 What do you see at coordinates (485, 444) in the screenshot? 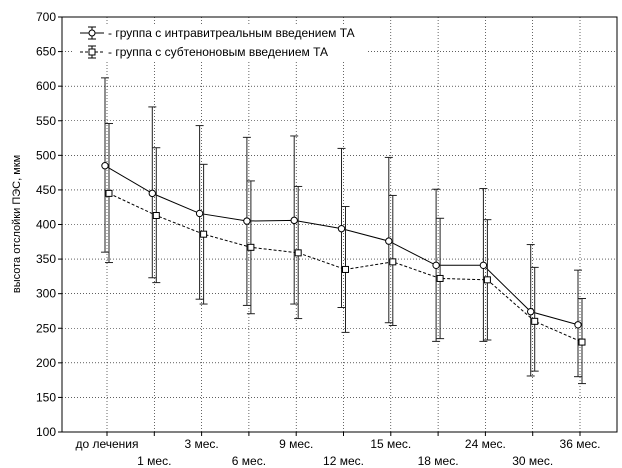
I see `x-tick-label: 24 мес.` at bounding box center [485, 444].